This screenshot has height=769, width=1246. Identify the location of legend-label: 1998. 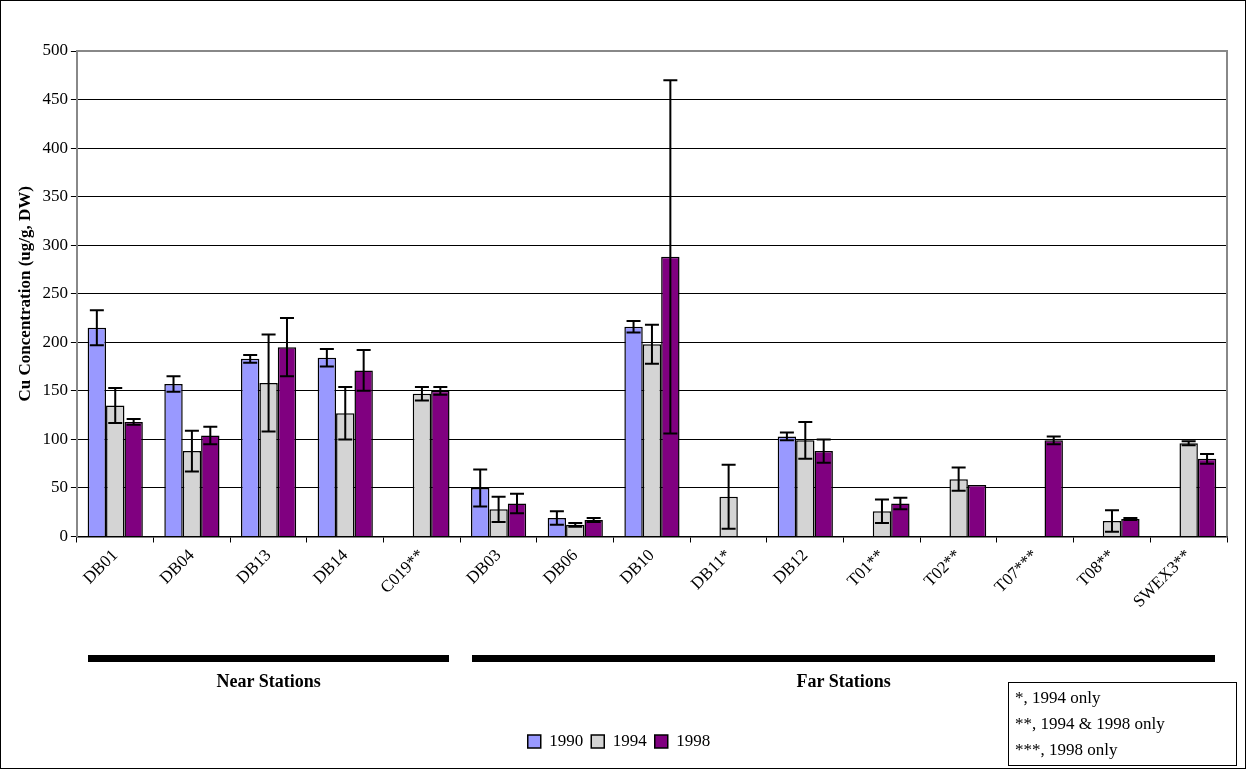
(693, 740).